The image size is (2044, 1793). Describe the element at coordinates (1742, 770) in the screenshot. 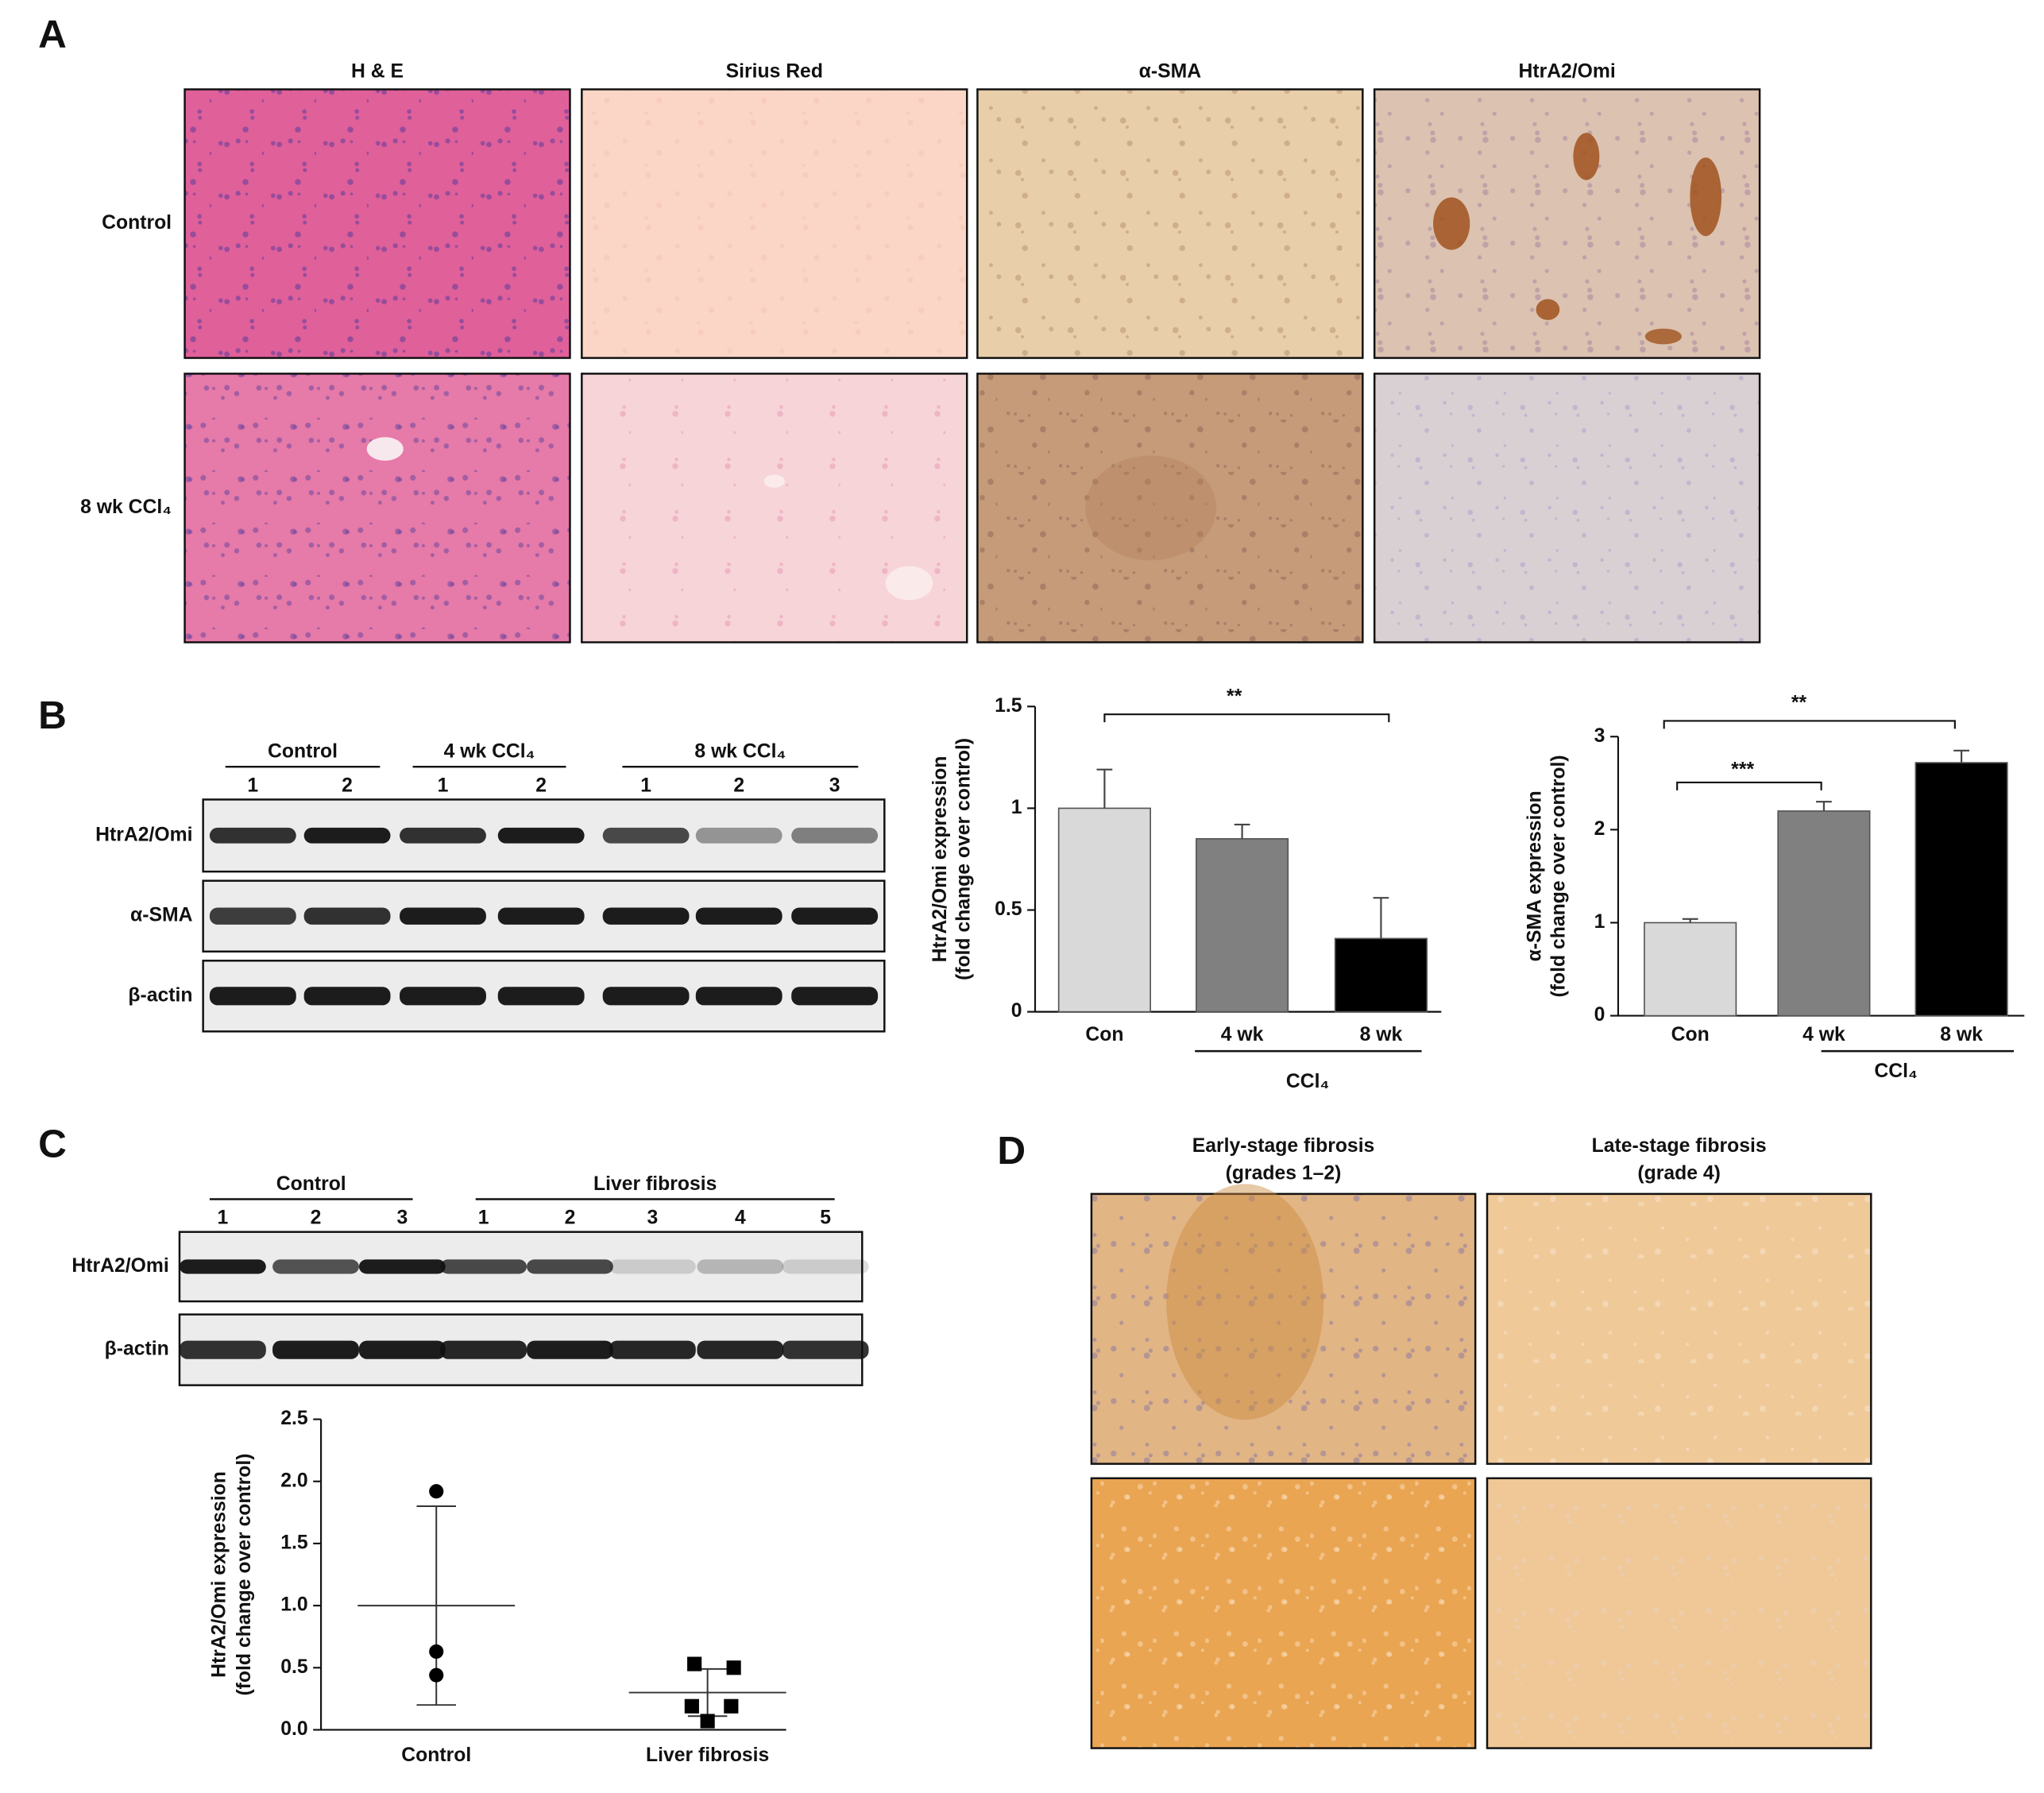

I see `significance-label: ***` at that location.